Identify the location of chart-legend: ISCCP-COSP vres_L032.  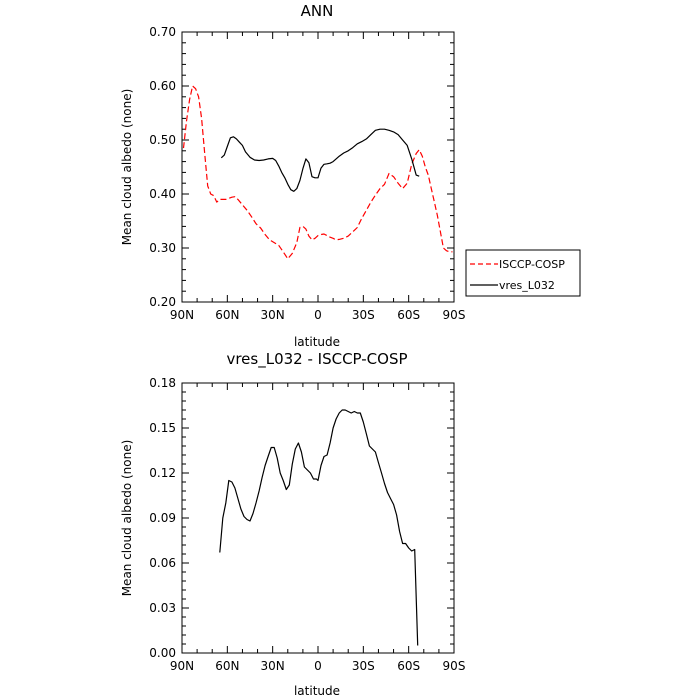
(523, 273).